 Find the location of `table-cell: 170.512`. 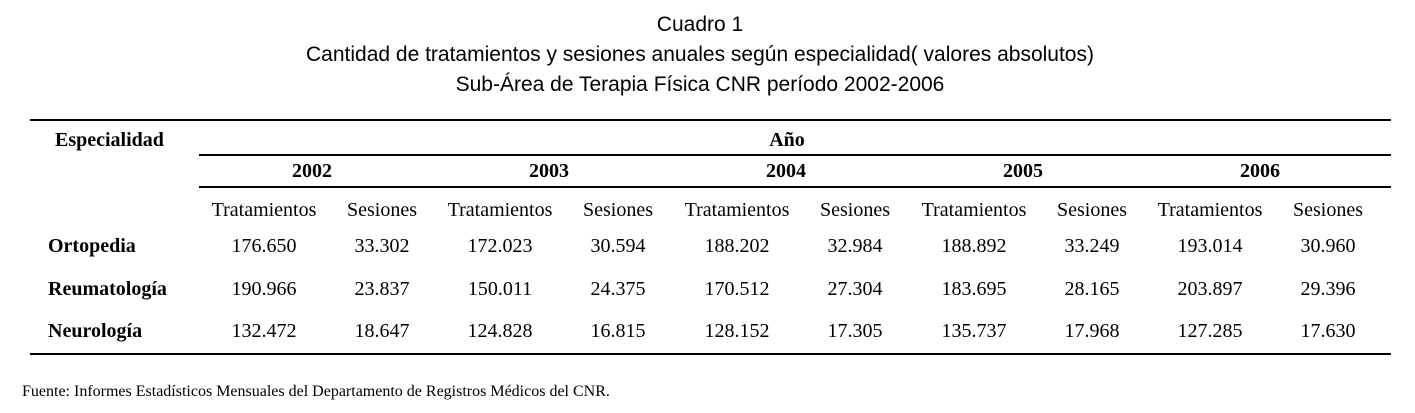

table-cell: 170.512 is located at coordinates (737, 289).